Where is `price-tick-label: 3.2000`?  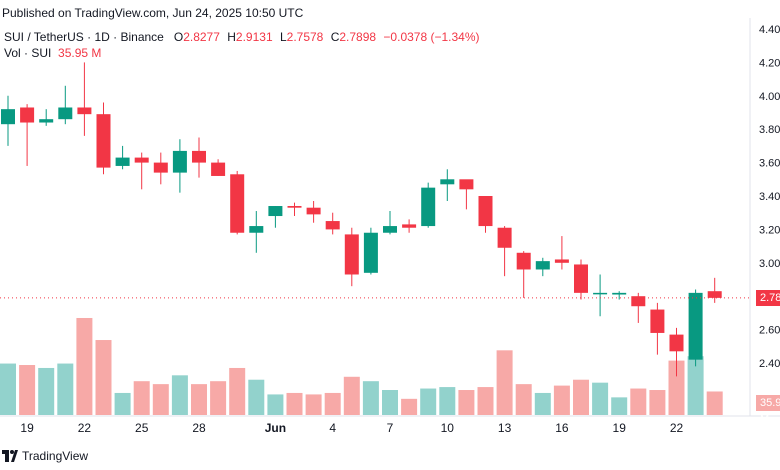 price-tick-label: 3.2000 is located at coordinates (769, 230).